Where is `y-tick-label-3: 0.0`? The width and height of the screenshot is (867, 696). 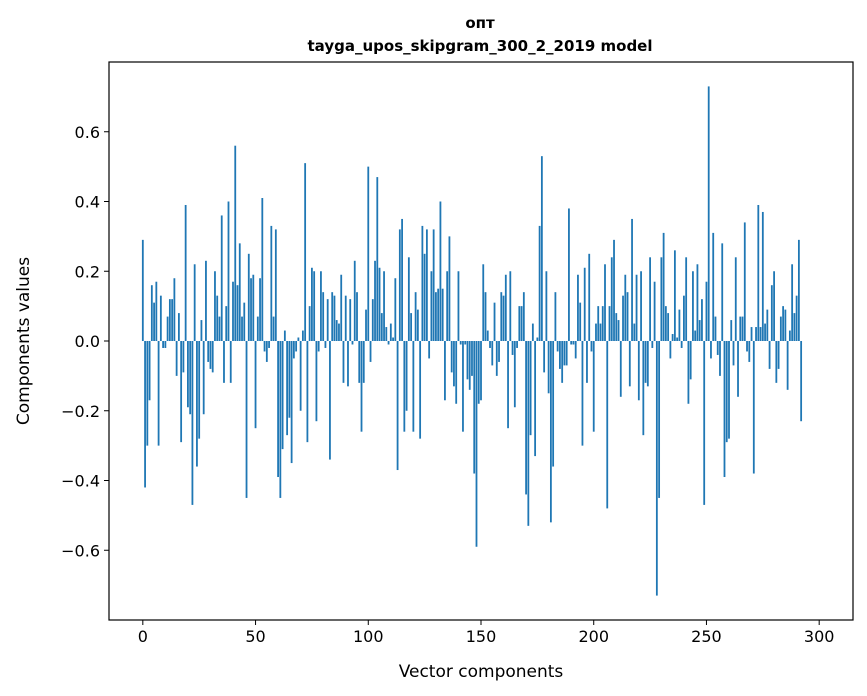 y-tick-label-3: 0.0 is located at coordinates (87, 341).